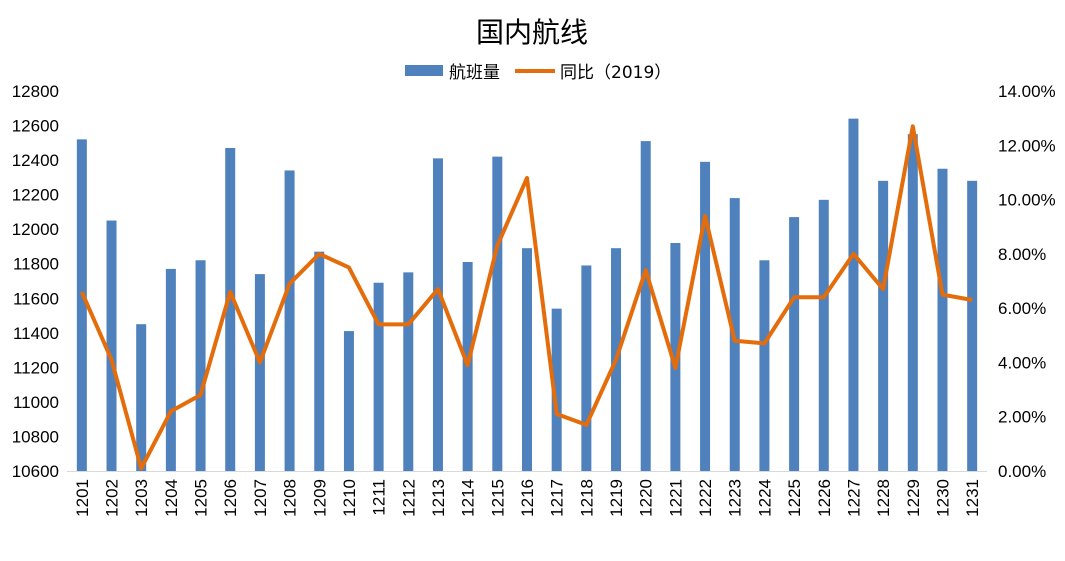  Describe the element at coordinates (171, 498) in the screenshot. I see `x-tick-label: 1204` at that location.